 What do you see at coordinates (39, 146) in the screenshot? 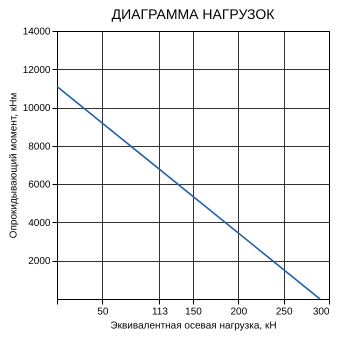
I see `y-tick-label: 8000` at bounding box center [39, 146].